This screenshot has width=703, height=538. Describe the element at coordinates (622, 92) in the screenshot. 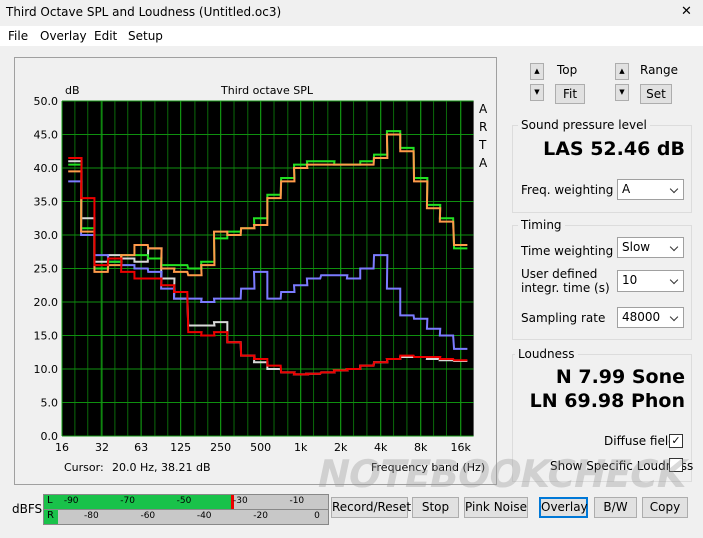

I see `range-down: ▼` at that location.